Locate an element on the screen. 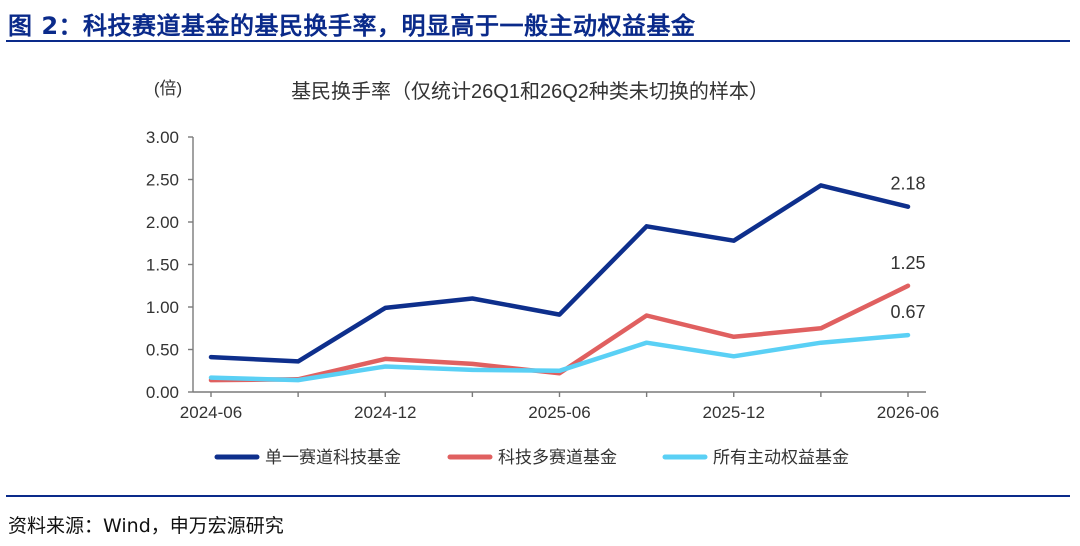 This screenshot has height=546, width=1080. data-label-2: 1.25 is located at coordinates (907, 263).